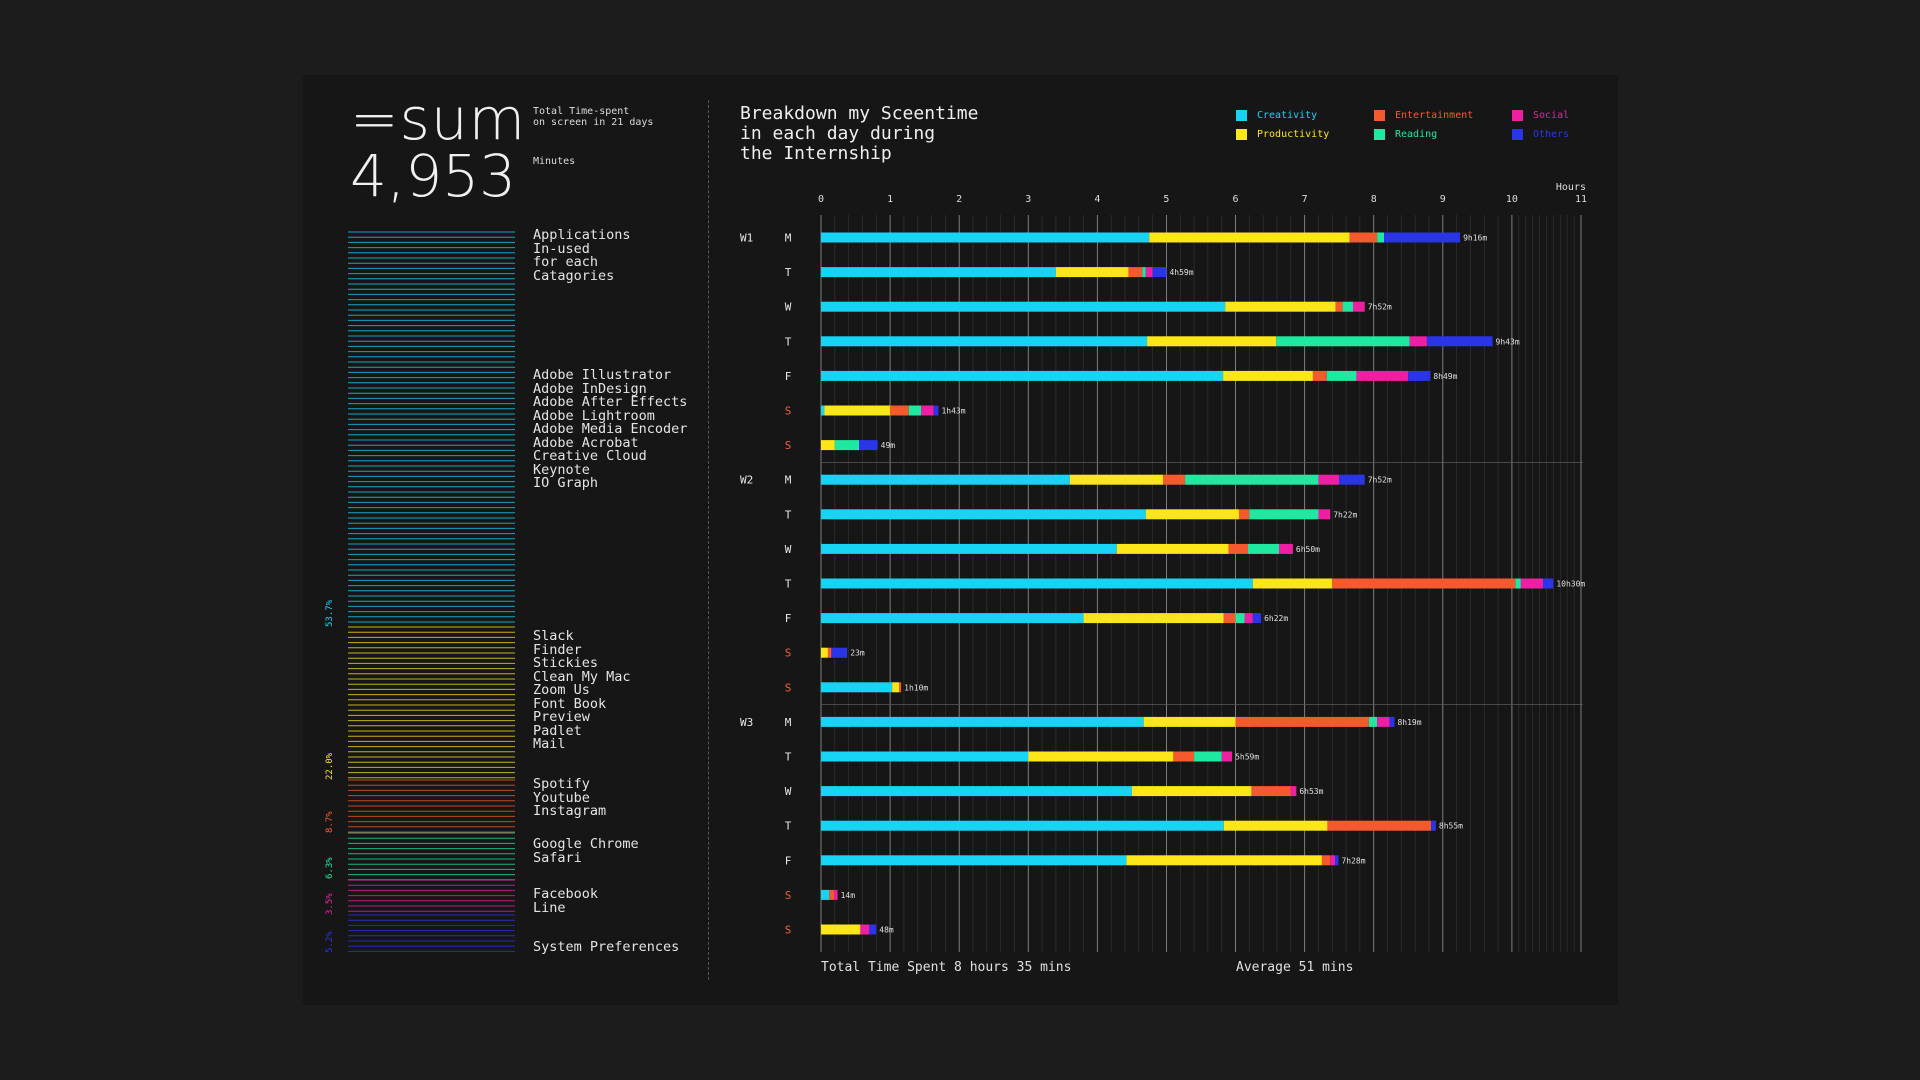  Describe the element at coordinates (566, 901) in the screenshot. I see `social-app-list: Facebook Line` at that location.